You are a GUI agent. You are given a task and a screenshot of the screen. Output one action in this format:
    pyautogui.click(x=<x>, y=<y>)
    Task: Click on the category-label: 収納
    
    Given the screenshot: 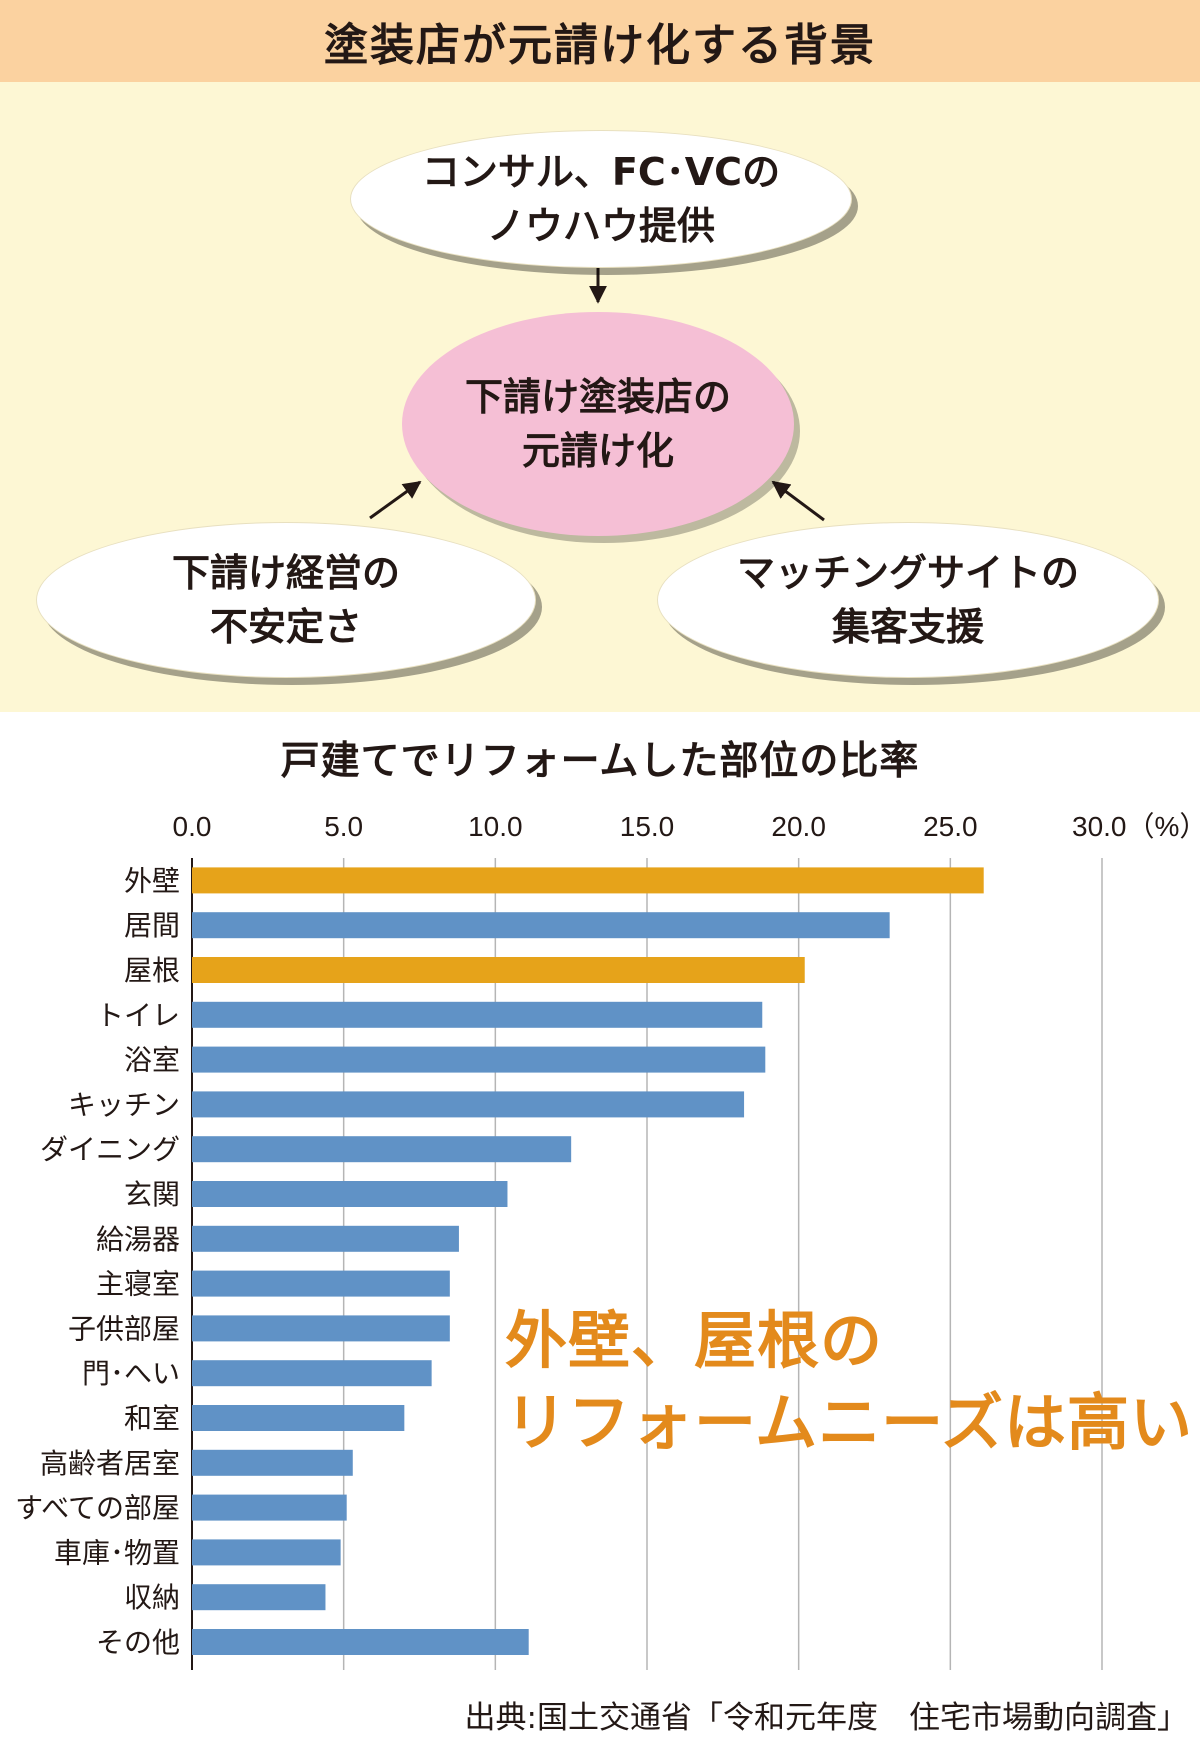 What is the action you would take?
    pyautogui.click(x=152, y=1597)
    